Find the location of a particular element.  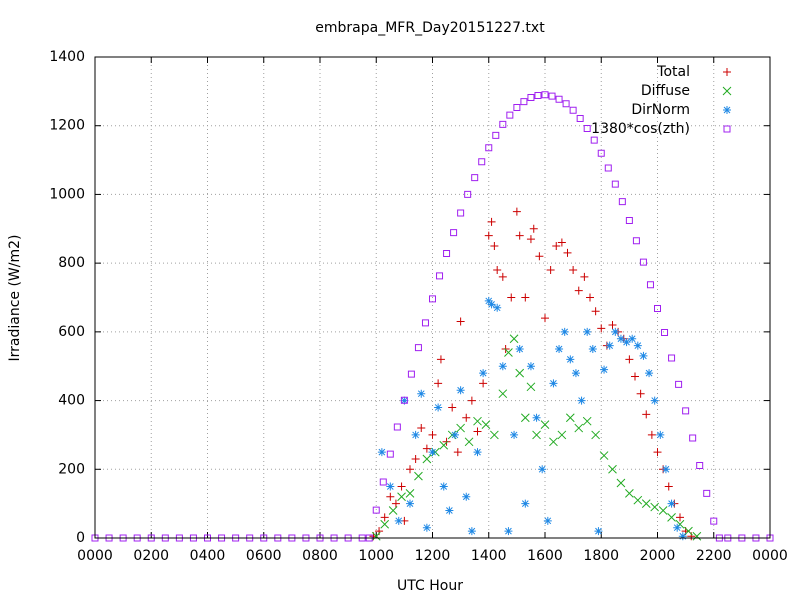

x-tick-label: 2200 is located at coordinates (714, 556).